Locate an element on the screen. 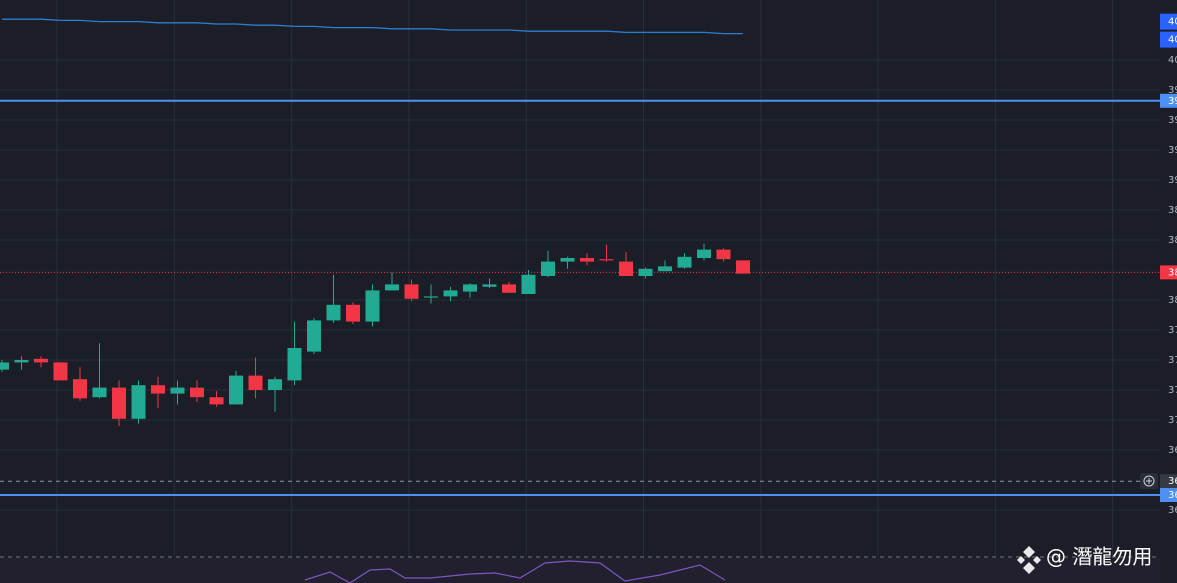 The image size is (1177, 583). axis-labels: 4039393939383838373737373636393836364040 is located at coordinates (1168, 264).